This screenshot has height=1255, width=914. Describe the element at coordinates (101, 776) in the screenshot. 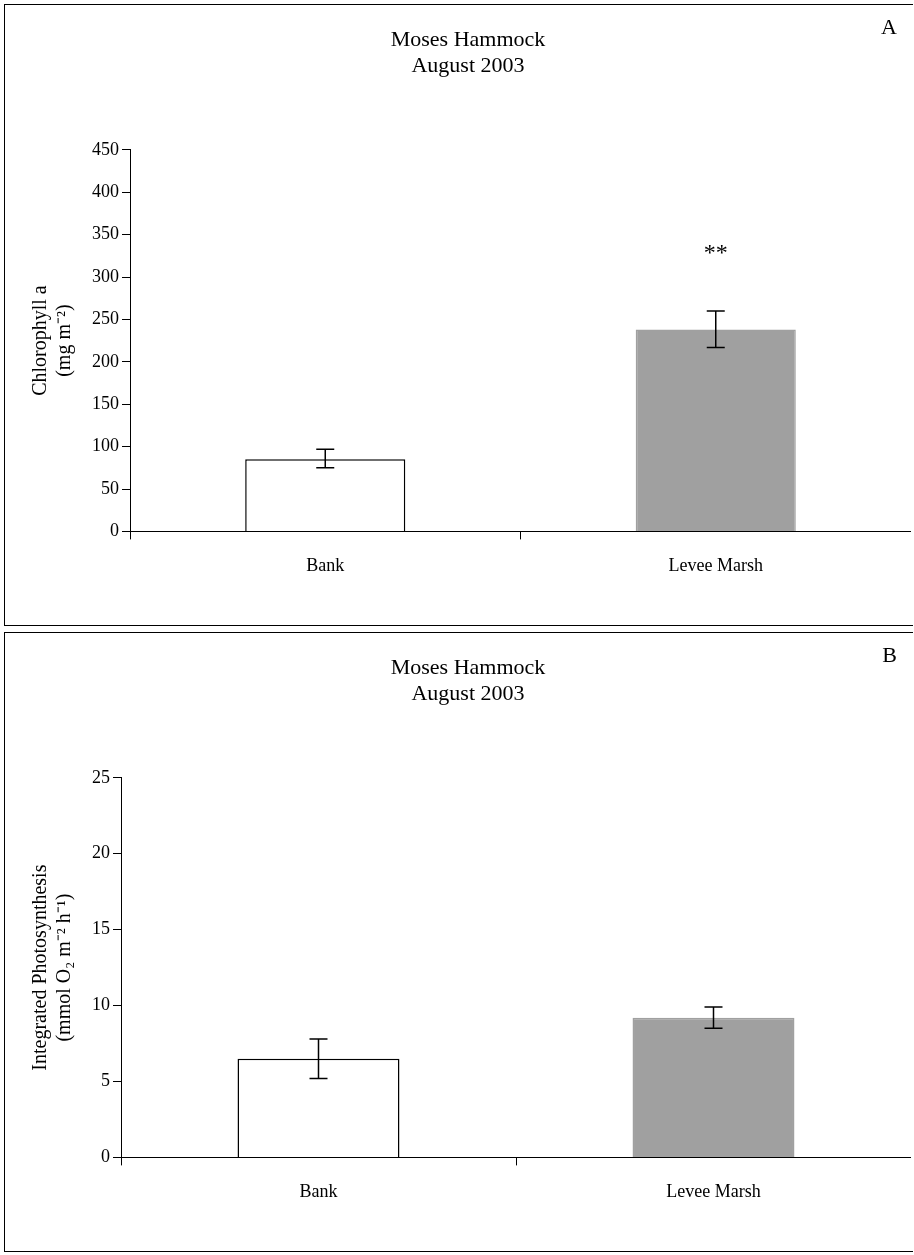

I see `y-tick-label: 25` at that location.